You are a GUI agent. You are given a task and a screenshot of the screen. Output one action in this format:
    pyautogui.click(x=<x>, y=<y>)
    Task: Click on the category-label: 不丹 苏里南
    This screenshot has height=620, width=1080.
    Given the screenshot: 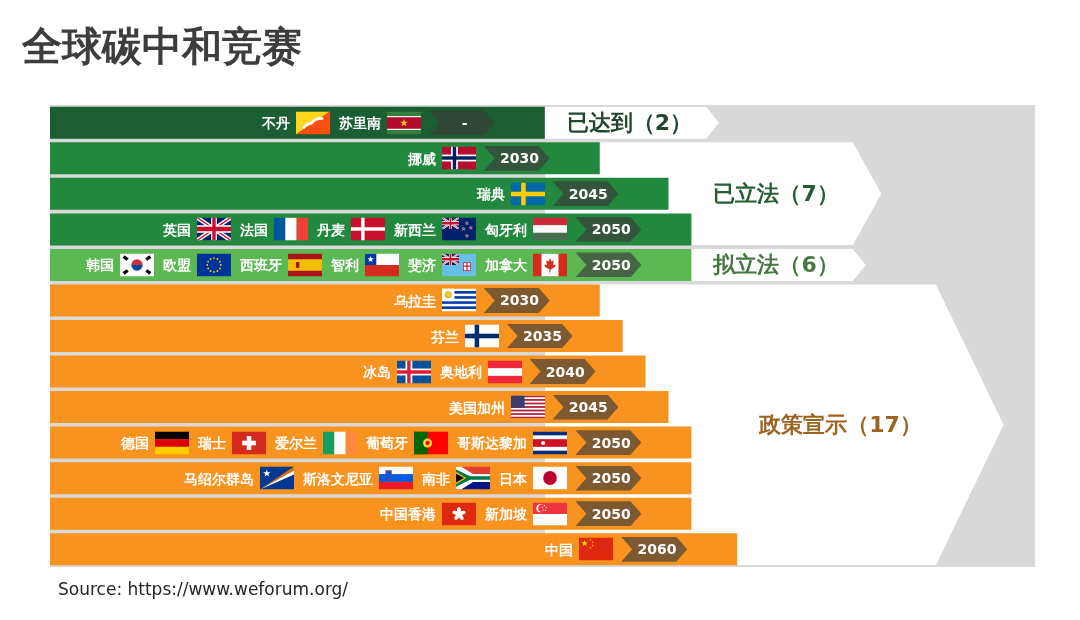 What is the action you would take?
    pyautogui.click(x=321, y=122)
    